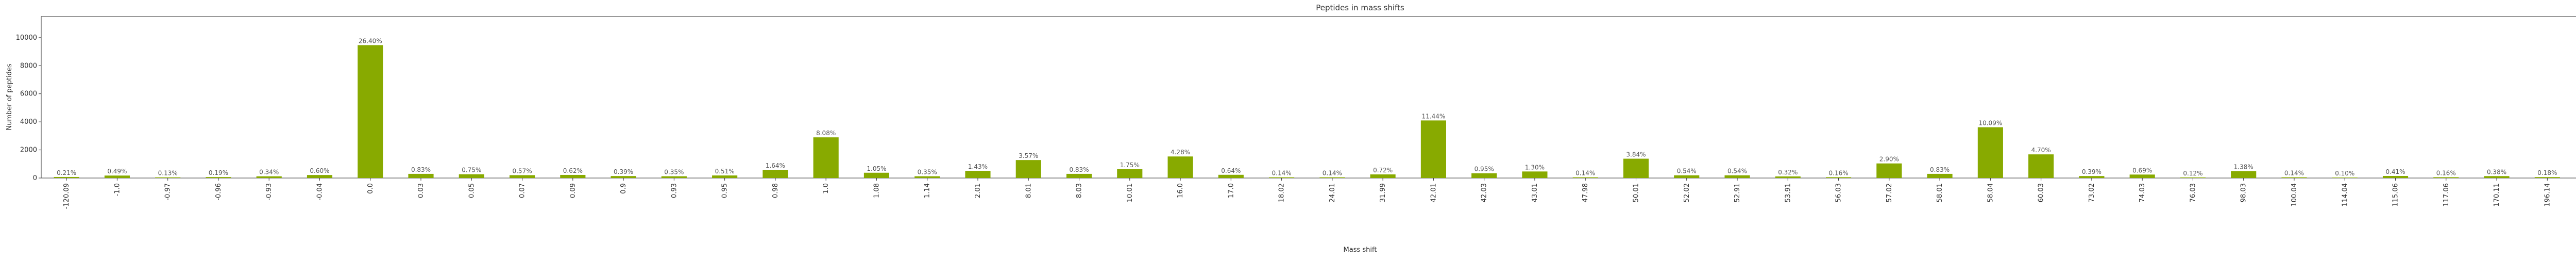 The height and width of the screenshot is (258, 2576). What do you see at coordinates (1231, 190) in the screenshot?
I see `x-tick-label: 17.0` at bounding box center [1231, 190].